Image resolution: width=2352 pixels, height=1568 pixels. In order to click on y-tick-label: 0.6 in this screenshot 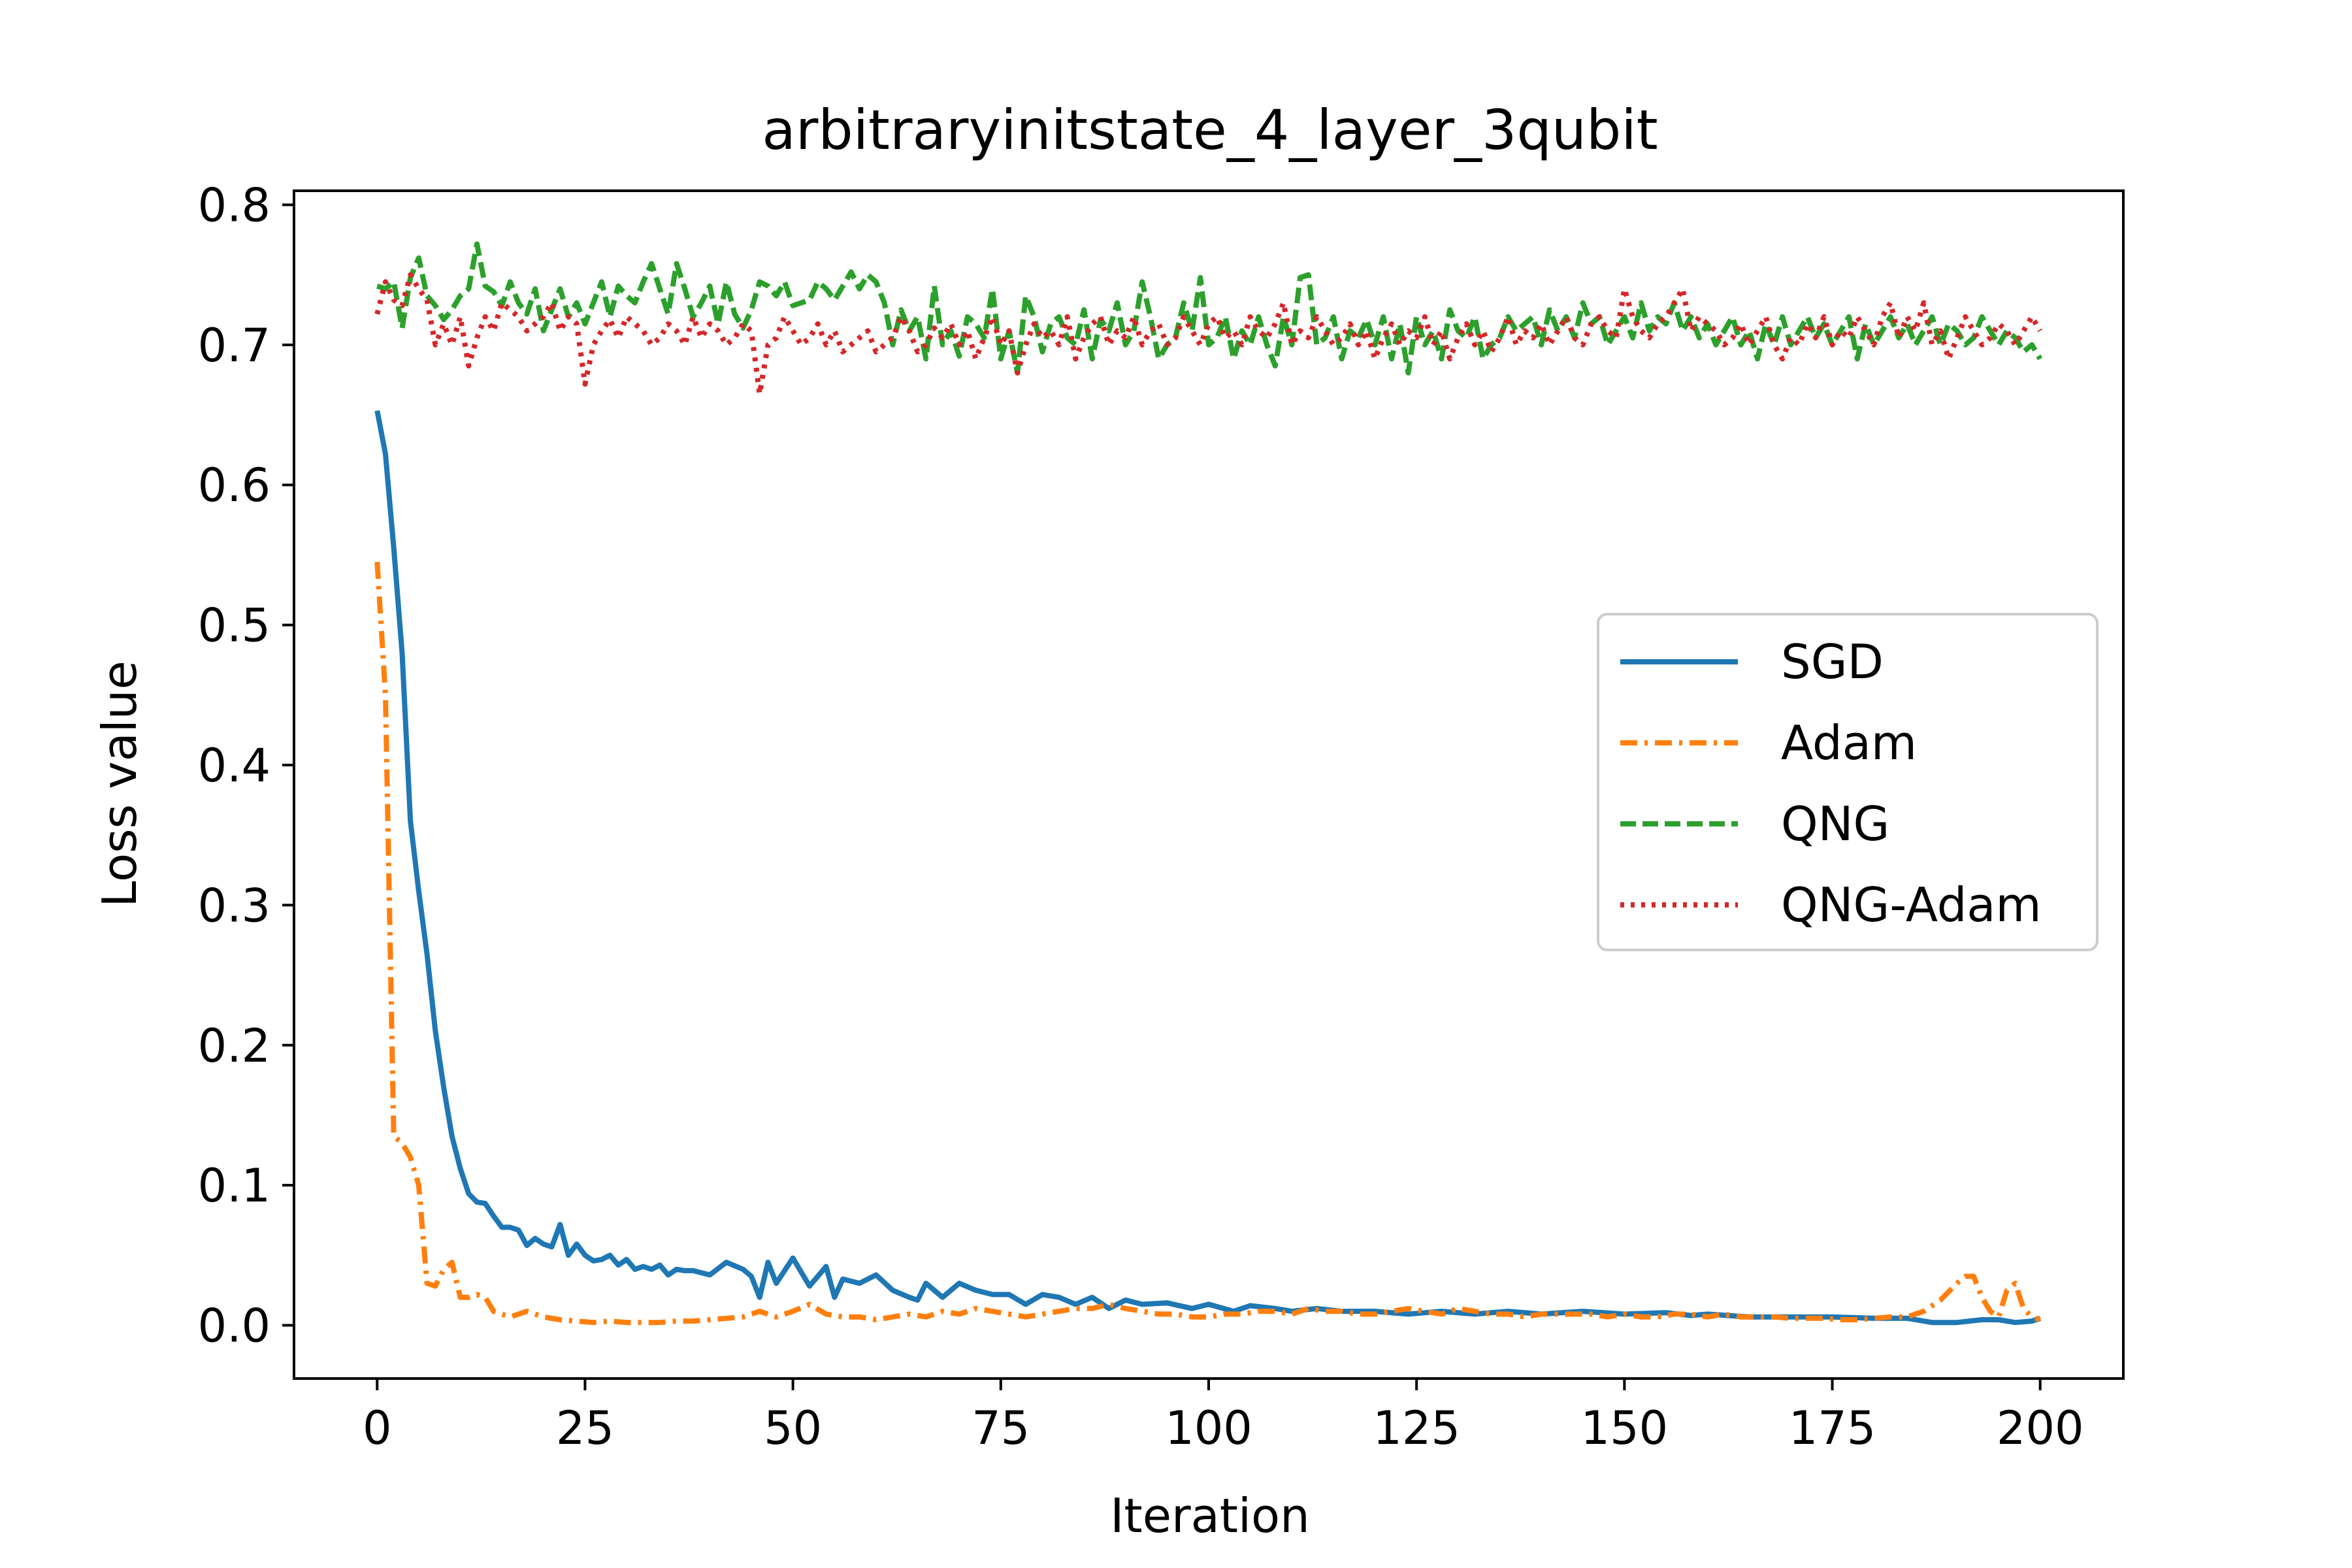, I will do `click(234, 485)`.